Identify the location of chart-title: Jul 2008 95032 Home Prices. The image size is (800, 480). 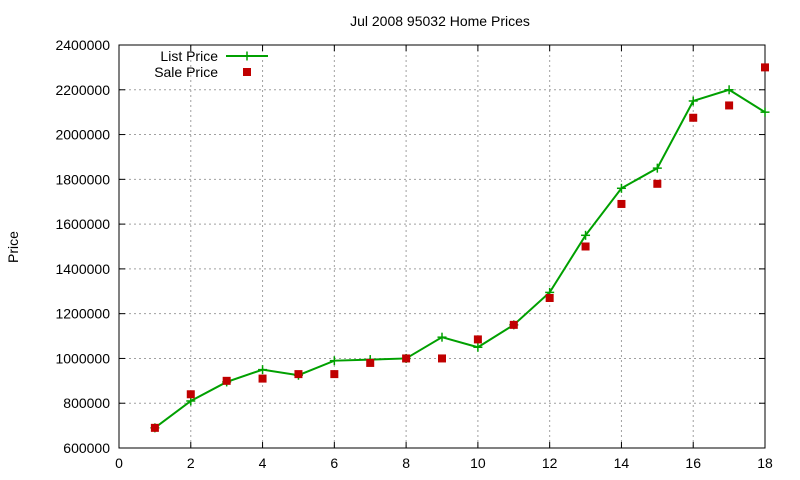
(440, 21).